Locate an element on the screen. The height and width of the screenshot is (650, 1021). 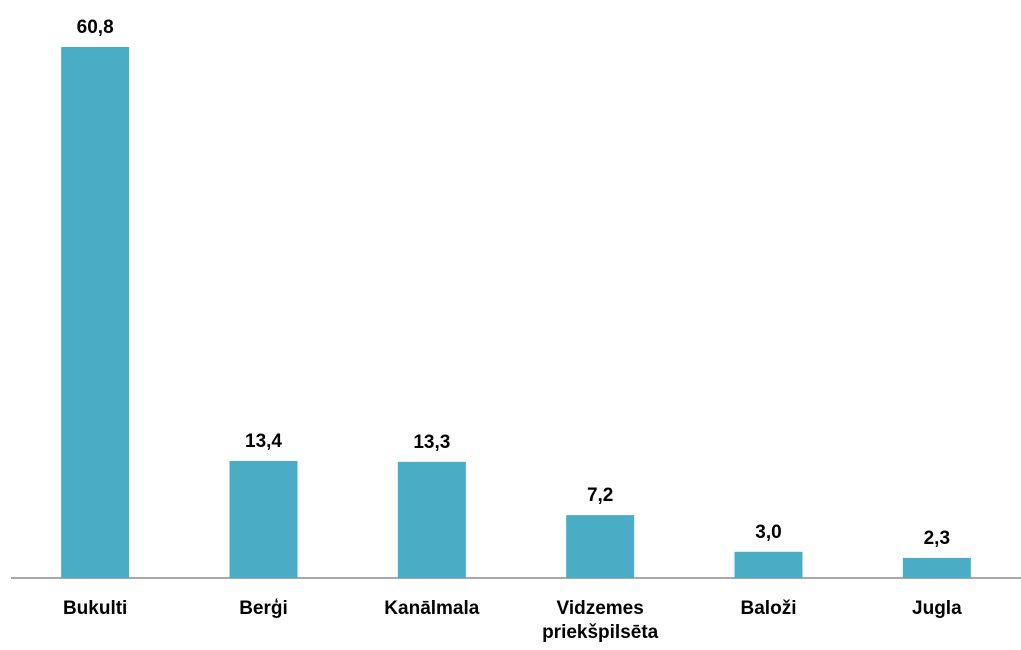
x-tick-label: Jugla is located at coordinates (937, 608).